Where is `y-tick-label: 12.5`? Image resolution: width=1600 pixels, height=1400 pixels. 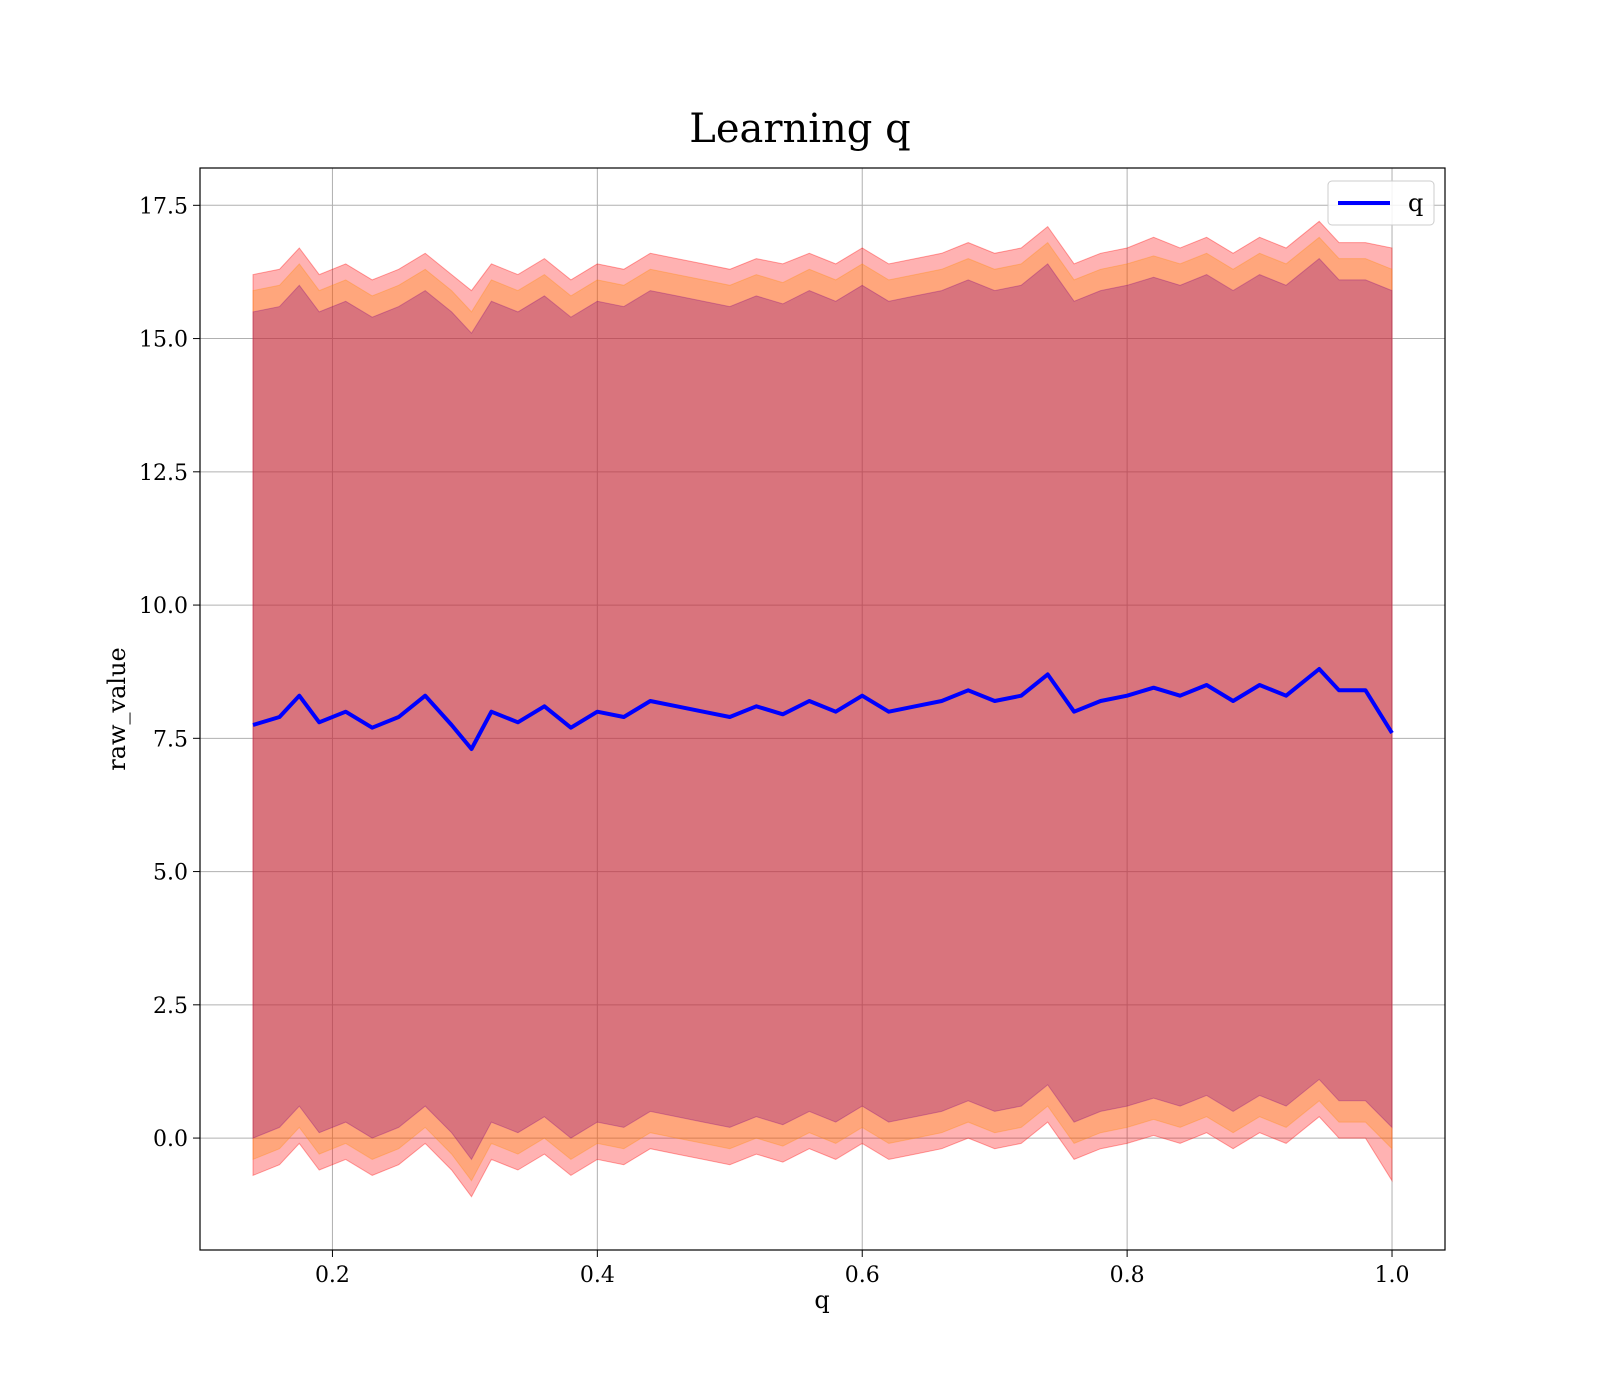
y-tick-label: 12.5 is located at coordinates (163, 473).